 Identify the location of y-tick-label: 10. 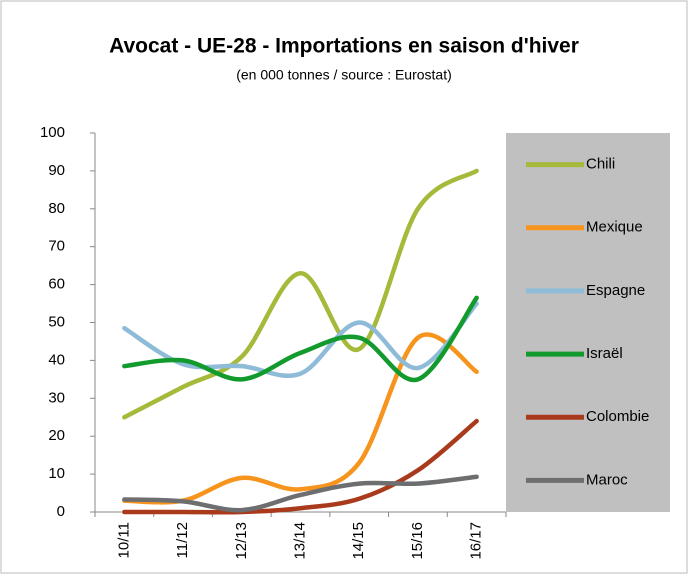
(56, 473).